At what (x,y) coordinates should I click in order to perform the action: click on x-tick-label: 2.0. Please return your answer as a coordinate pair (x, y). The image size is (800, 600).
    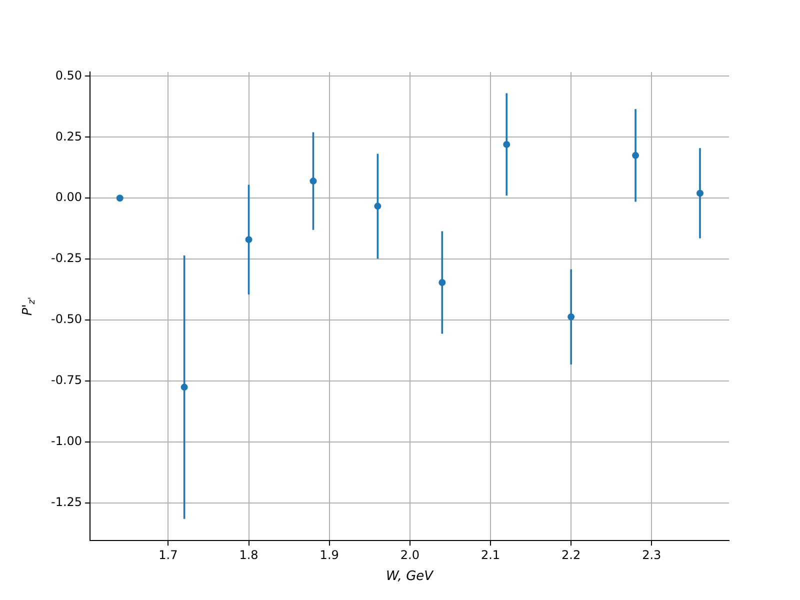
    Looking at the image, I should click on (410, 555).